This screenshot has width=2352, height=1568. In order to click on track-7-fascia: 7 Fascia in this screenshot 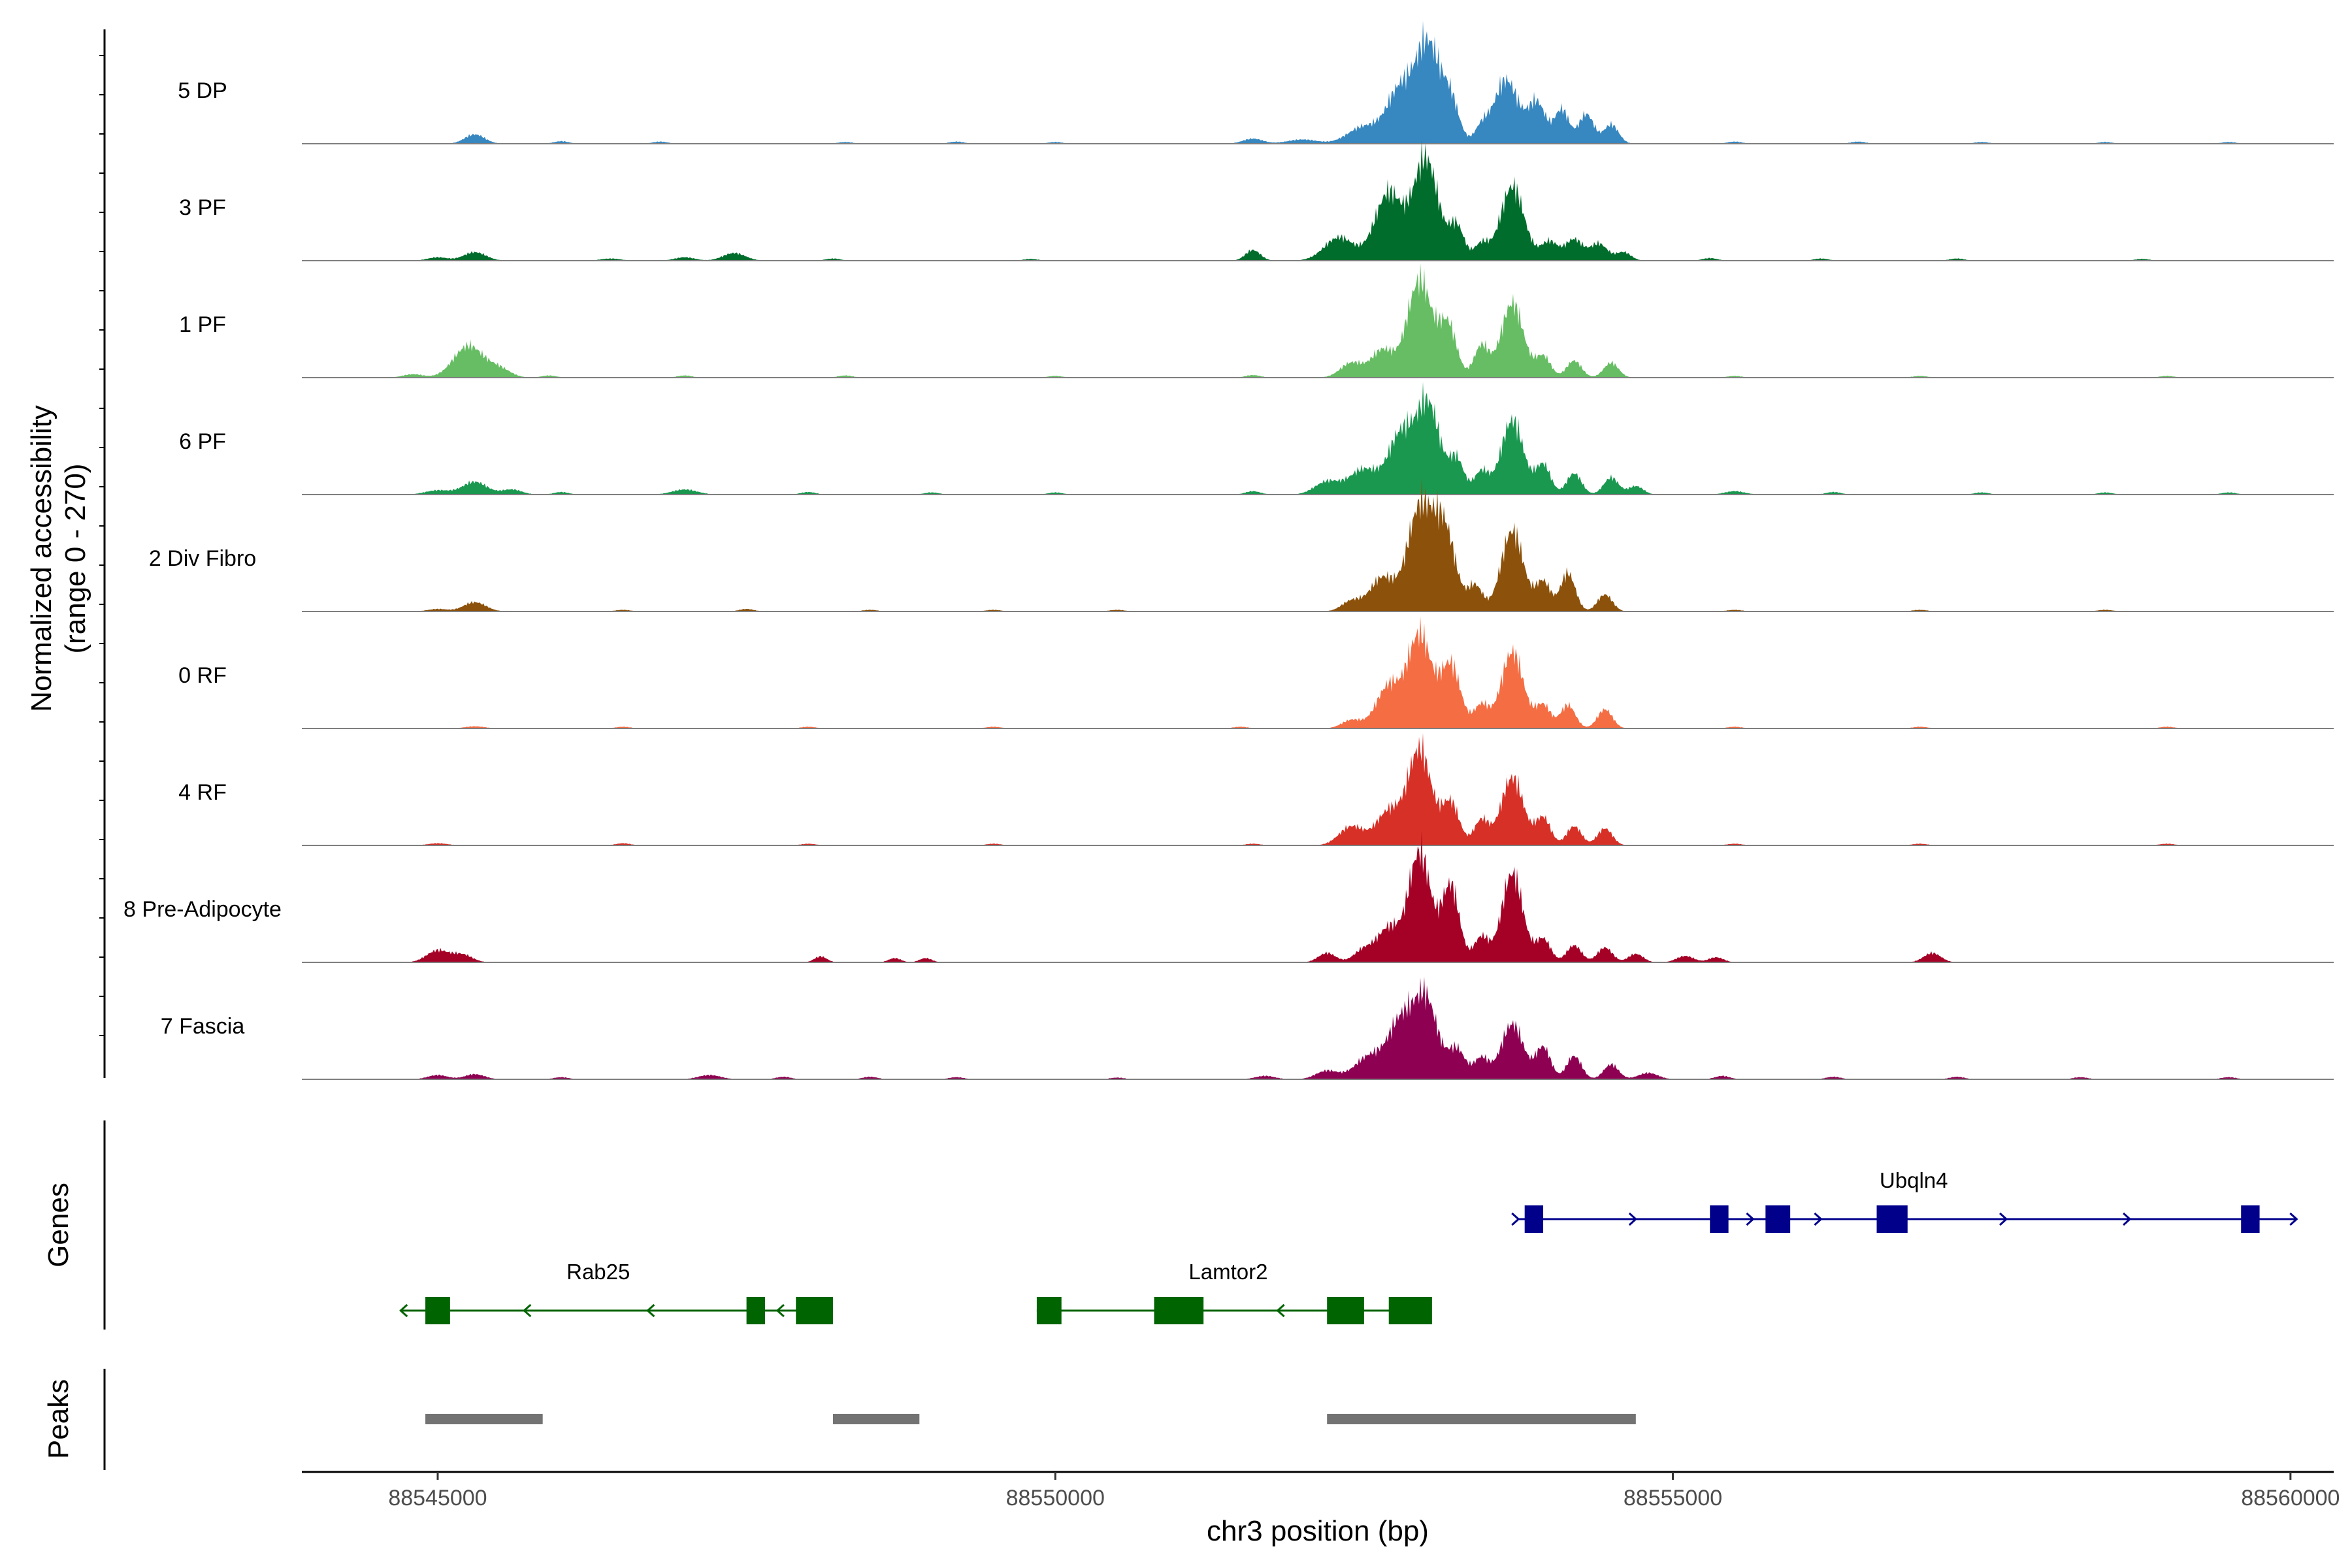, I will do `click(1247, 1028)`.